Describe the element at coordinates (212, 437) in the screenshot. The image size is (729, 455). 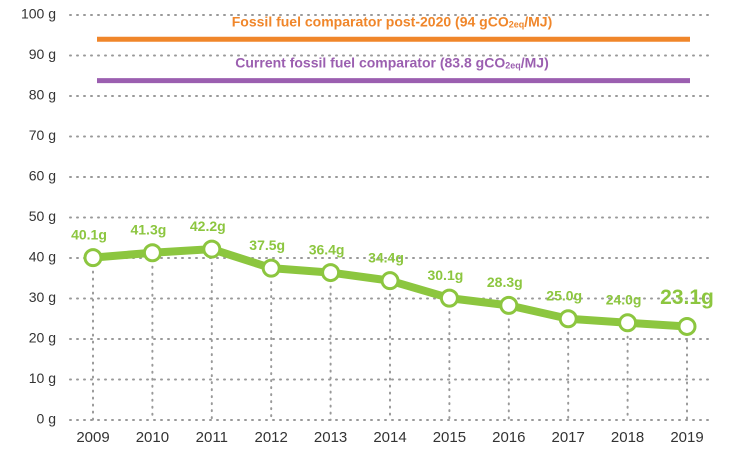
I see `x-tick-label: 2011` at that location.